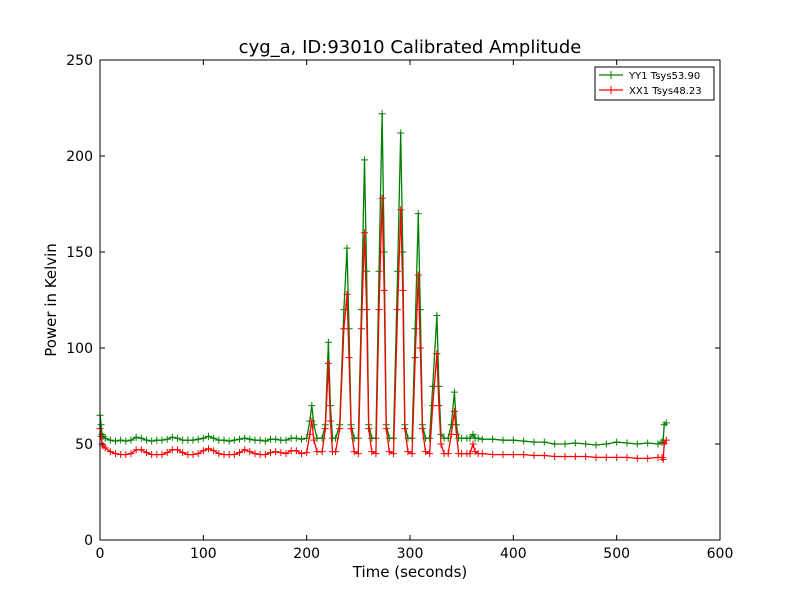 The width and height of the screenshot is (800, 600). Describe the element at coordinates (79, 253) in the screenshot. I see `y-tick-label: 150` at that location.